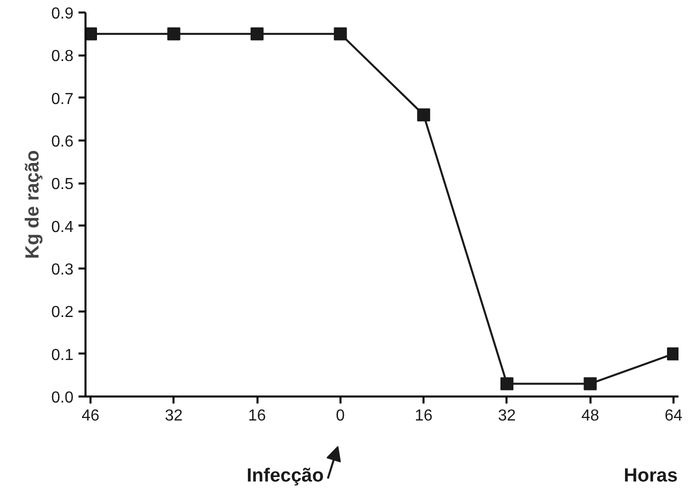 Image resolution: width=688 pixels, height=496 pixels. Describe the element at coordinates (62, 398) in the screenshot. I see `y-tick-label: 0.0` at that location.